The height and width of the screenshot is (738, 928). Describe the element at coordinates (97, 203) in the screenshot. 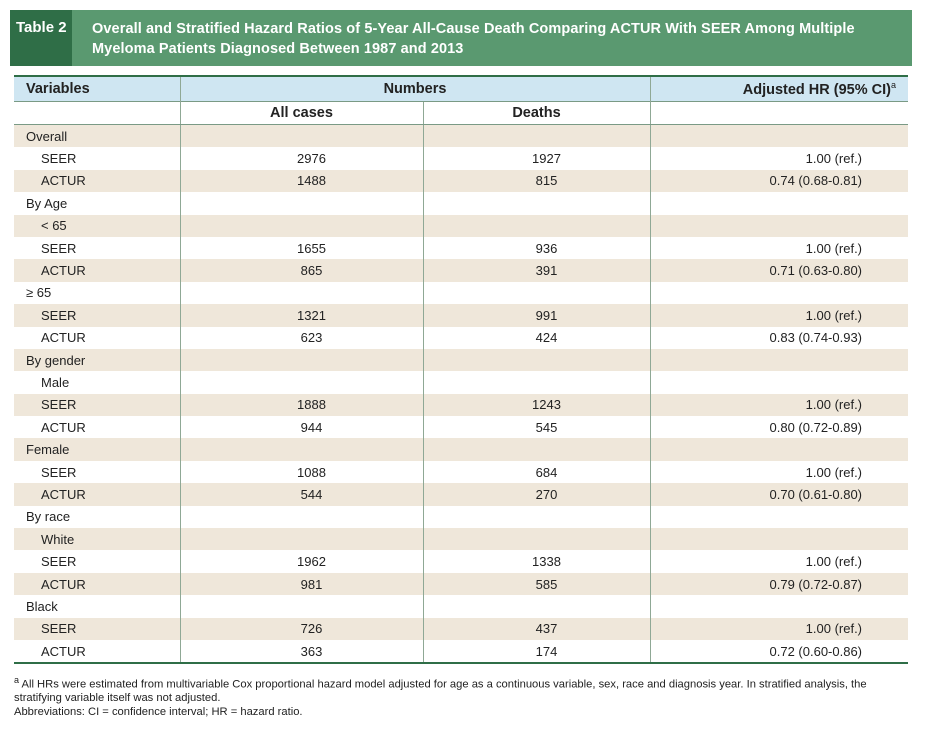

I see `row-label: By Age` at that location.